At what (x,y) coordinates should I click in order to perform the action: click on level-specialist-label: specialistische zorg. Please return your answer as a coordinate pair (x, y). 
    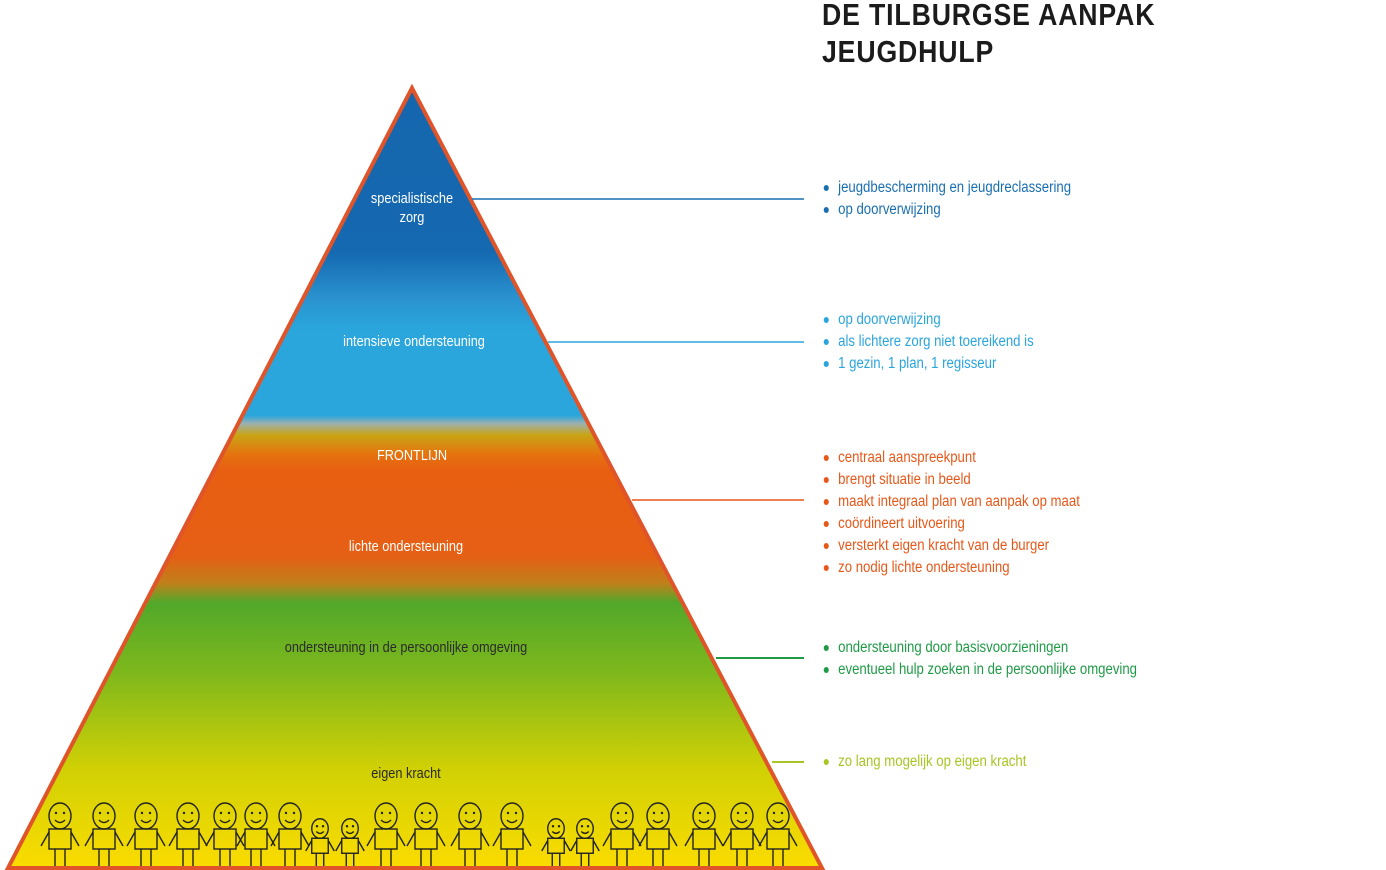
    Looking at the image, I should click on (412, 208).